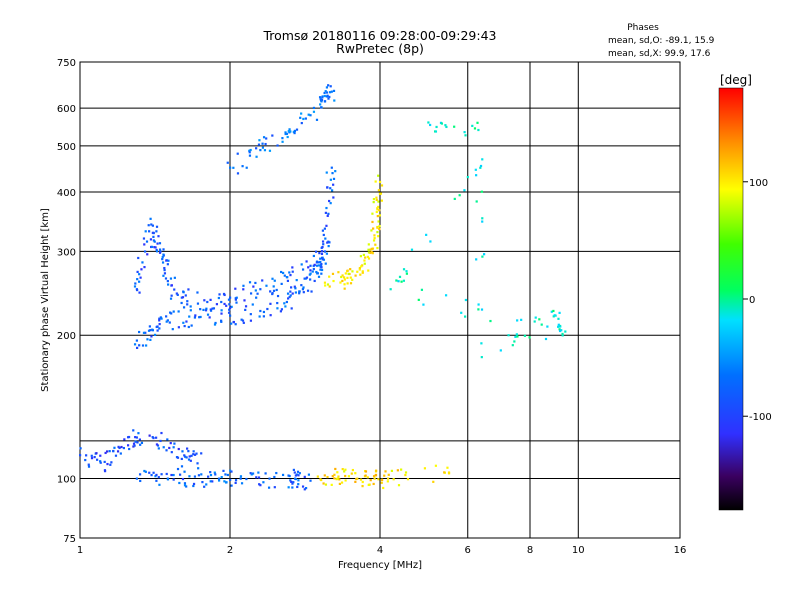  What do you see at coordinates (659, 54) in the screenshot?
I see `phase-info-x-mode: mean, sd,X: 99.9, 17.6` at bounding box center [659, 54].